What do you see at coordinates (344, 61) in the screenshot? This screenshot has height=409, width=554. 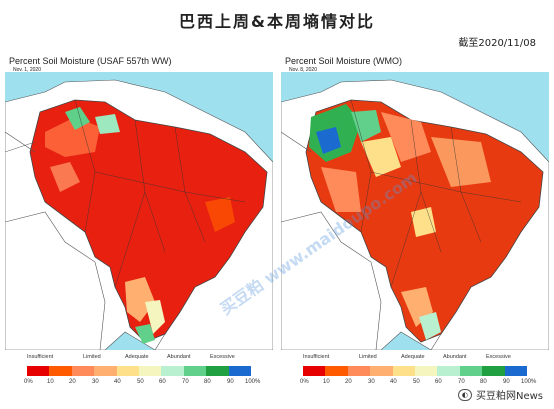 I see `panel-title: Percent Soil Moisture (WMO)` at bounding box center [344, 61].